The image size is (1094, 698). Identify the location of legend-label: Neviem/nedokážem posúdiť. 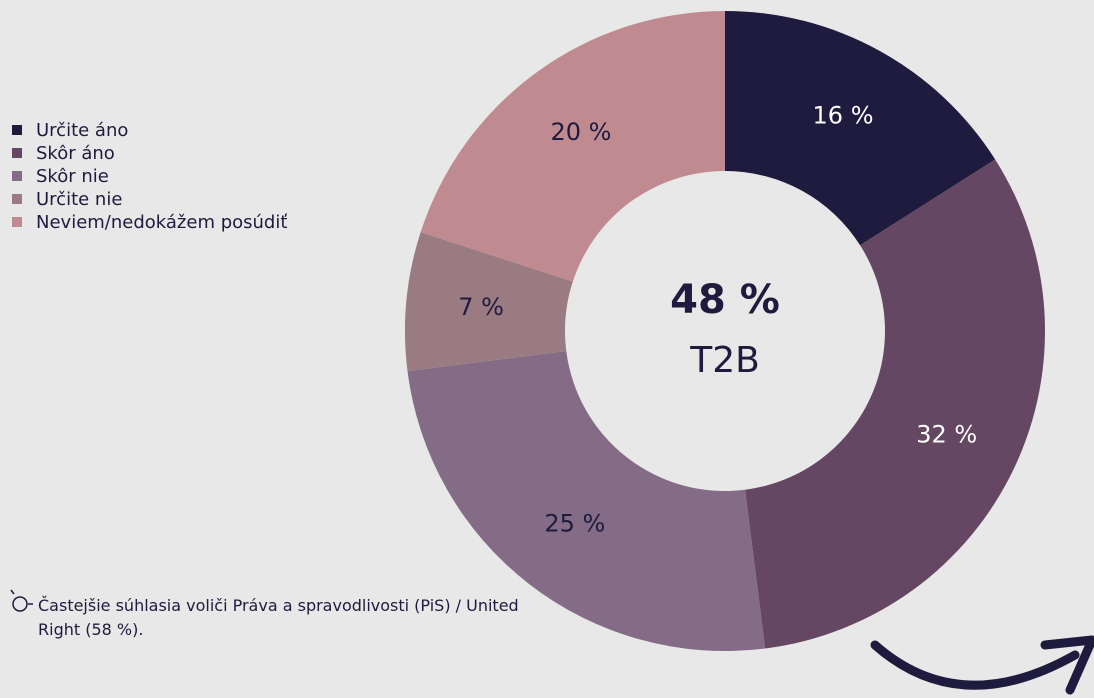
(161, 222).